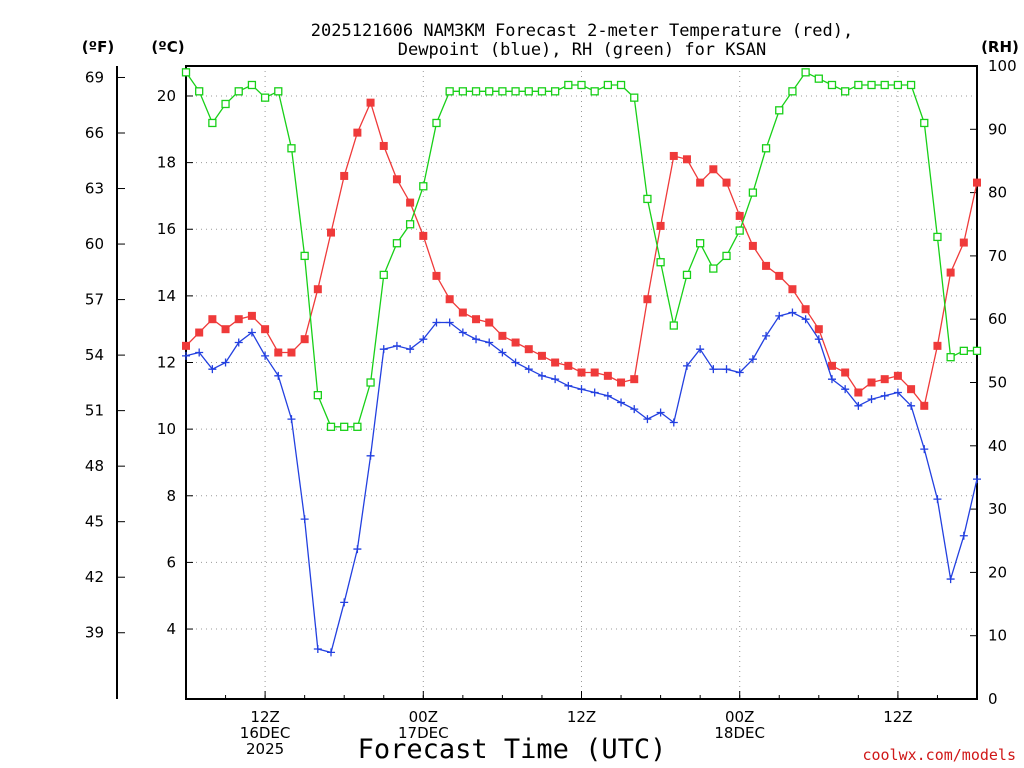 The image size is (1024, 768). I want to click on rh-tick-0: 100, so click(1002, 66).